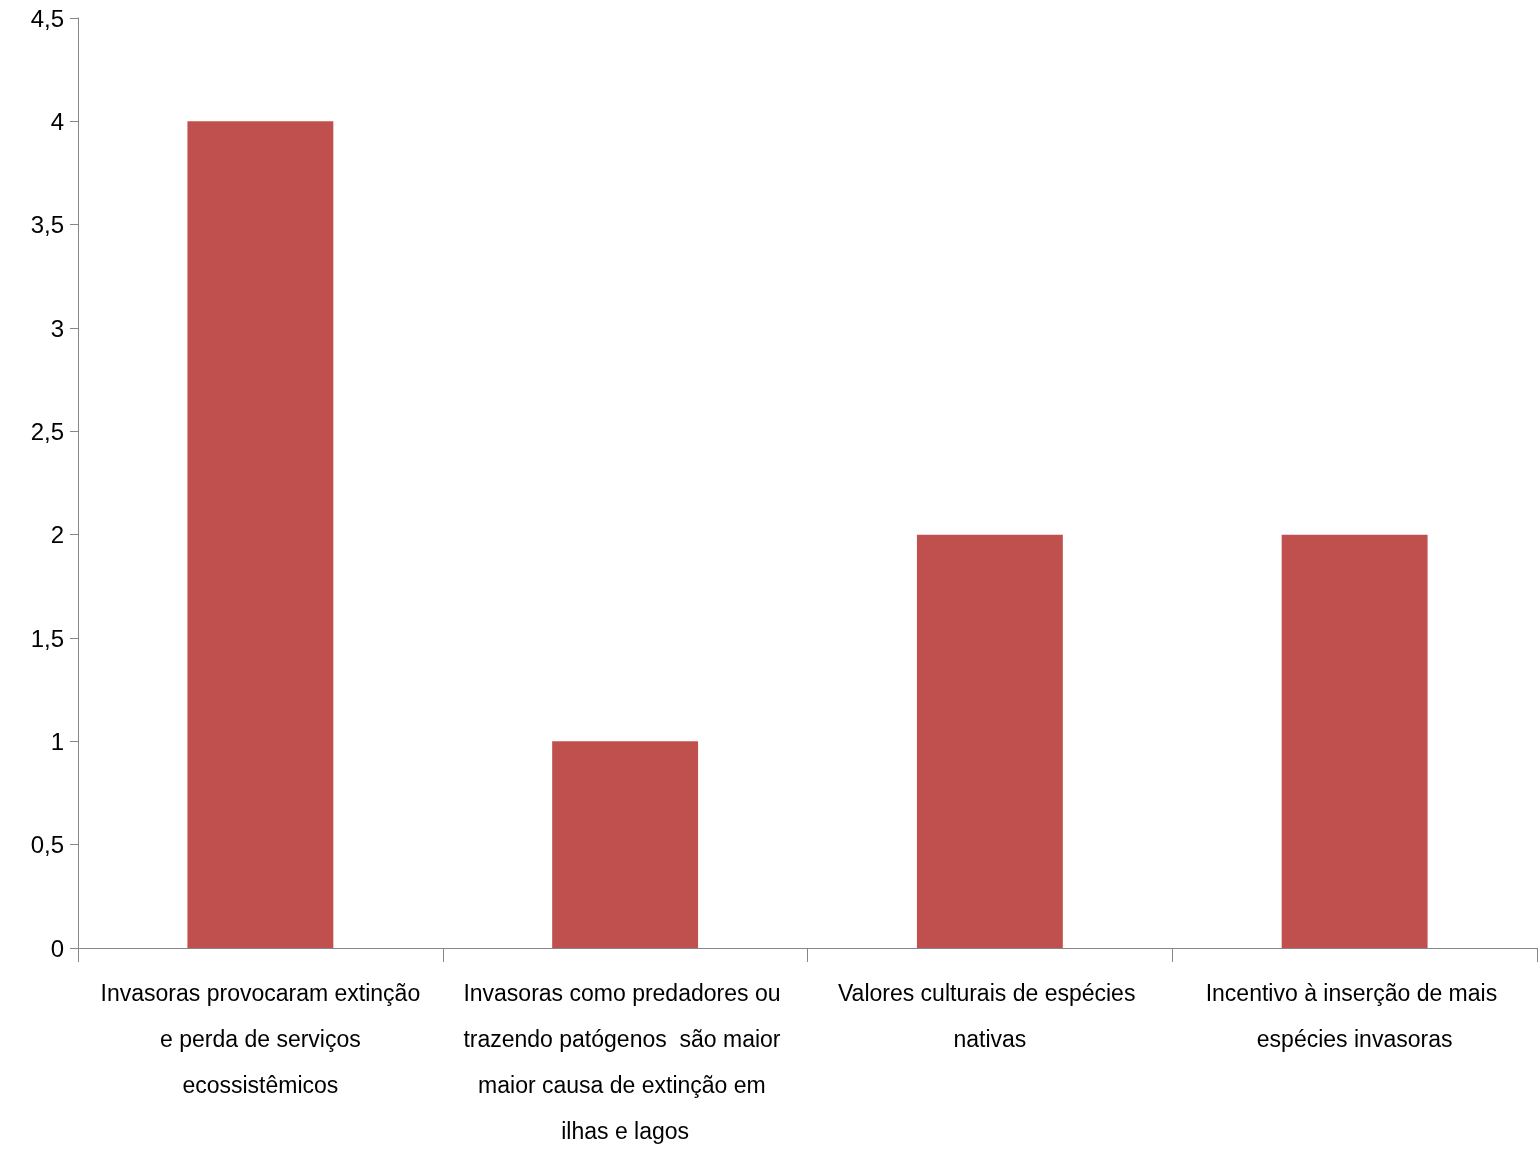 This screenshot has height=1157, width=1539. I want to click on y-tick-label: 4, so click(57, 121).